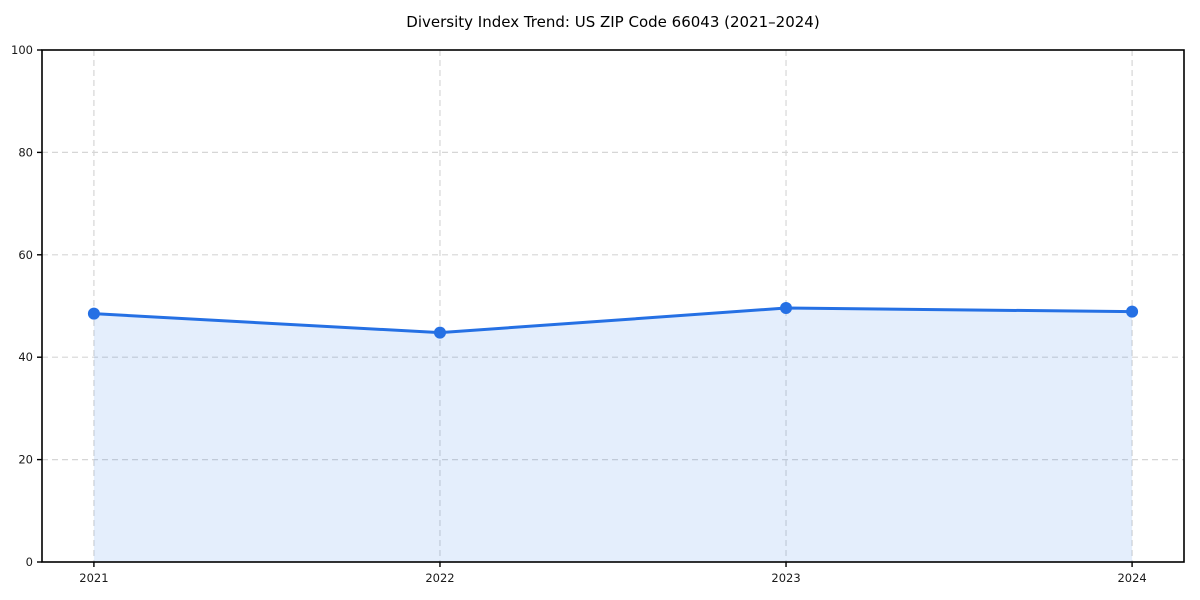  Describe the element at coordinates (25, 152) in the screenshot. I see `y-tick-label: 80` at that location.